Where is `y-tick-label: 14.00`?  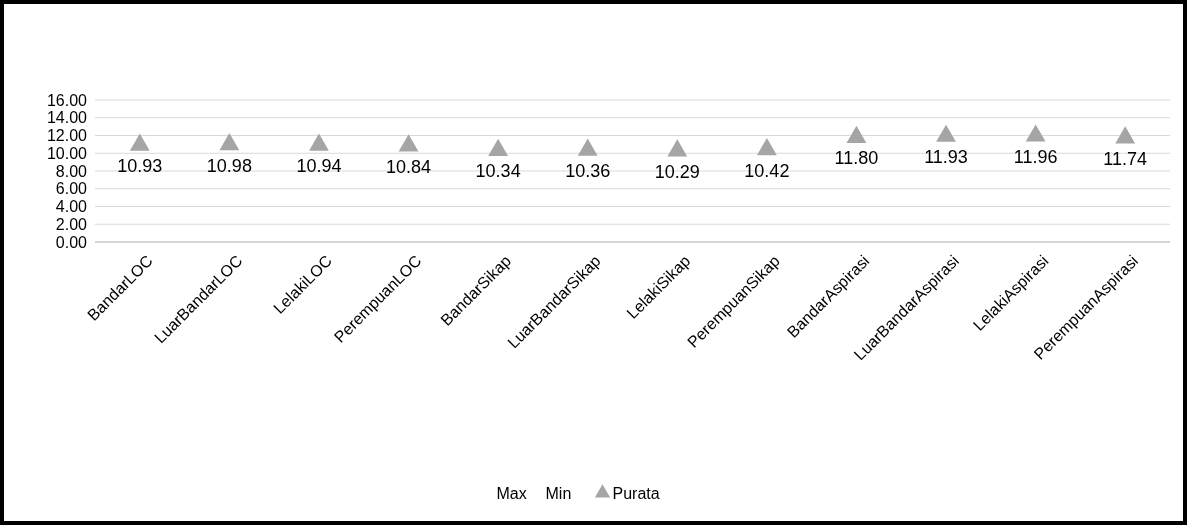 y-tick-label: 14.00 is located at coordinates (67, 118).